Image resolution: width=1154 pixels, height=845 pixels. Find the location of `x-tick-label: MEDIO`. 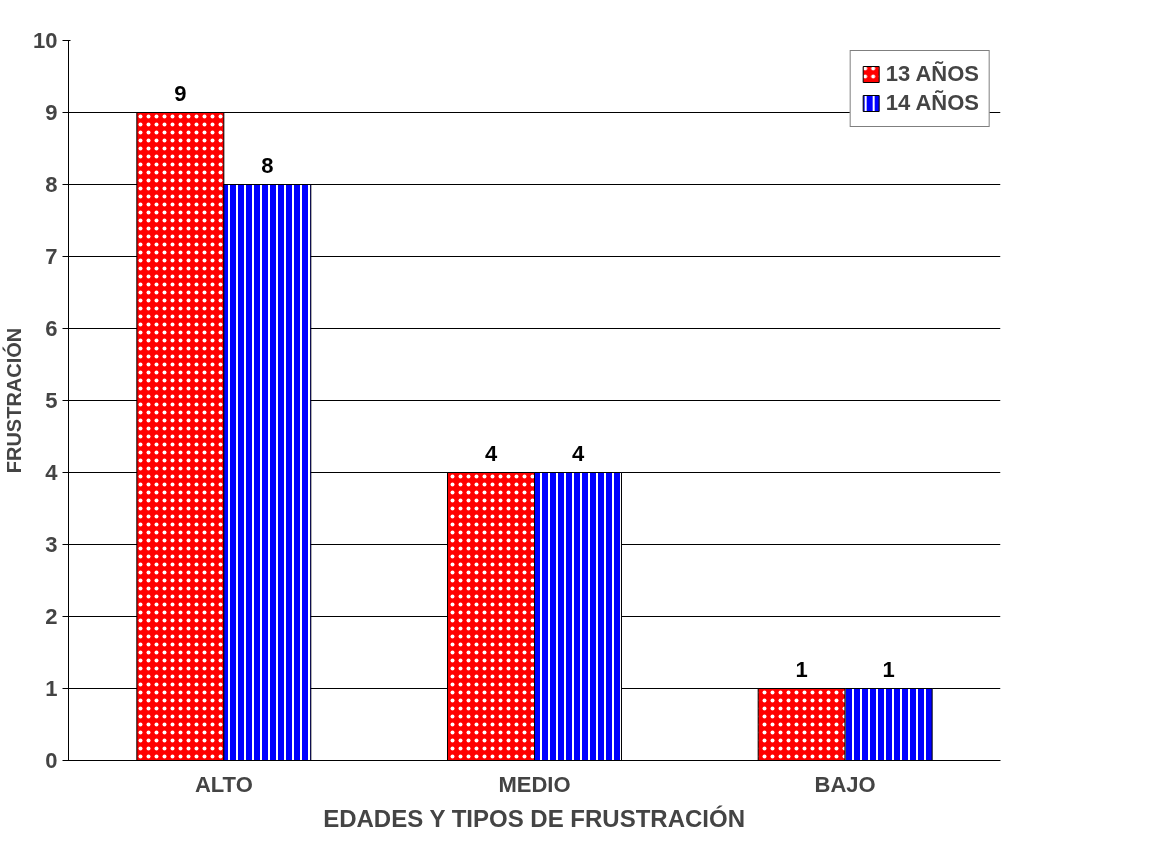

x-tick-label: MEDIO is located at coordinates (534, 784).